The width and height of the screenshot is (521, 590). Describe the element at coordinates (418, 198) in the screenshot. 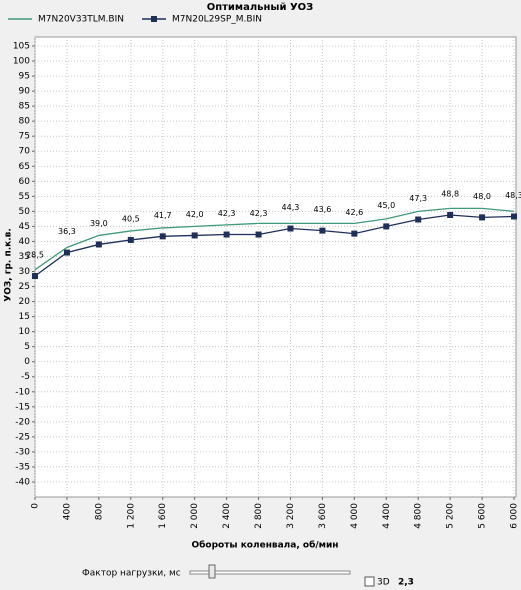

I see `data-label: 47,3` at that location.